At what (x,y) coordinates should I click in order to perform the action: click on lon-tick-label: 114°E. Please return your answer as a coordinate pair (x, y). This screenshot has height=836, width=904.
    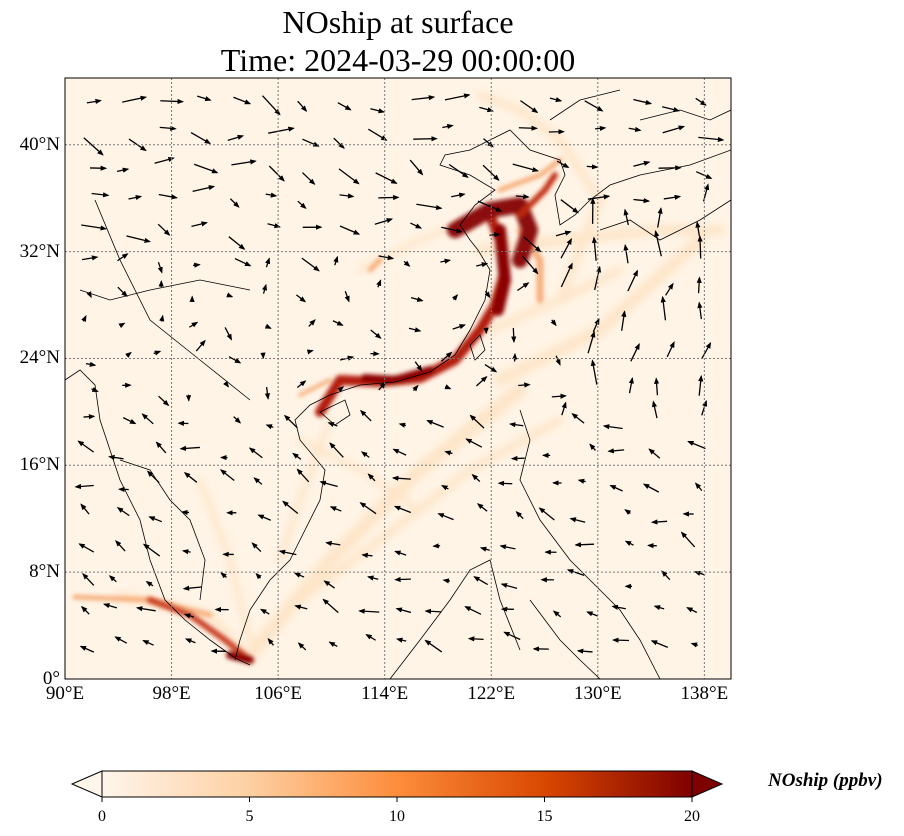
    Looking at the image, I should click on (385, 693).